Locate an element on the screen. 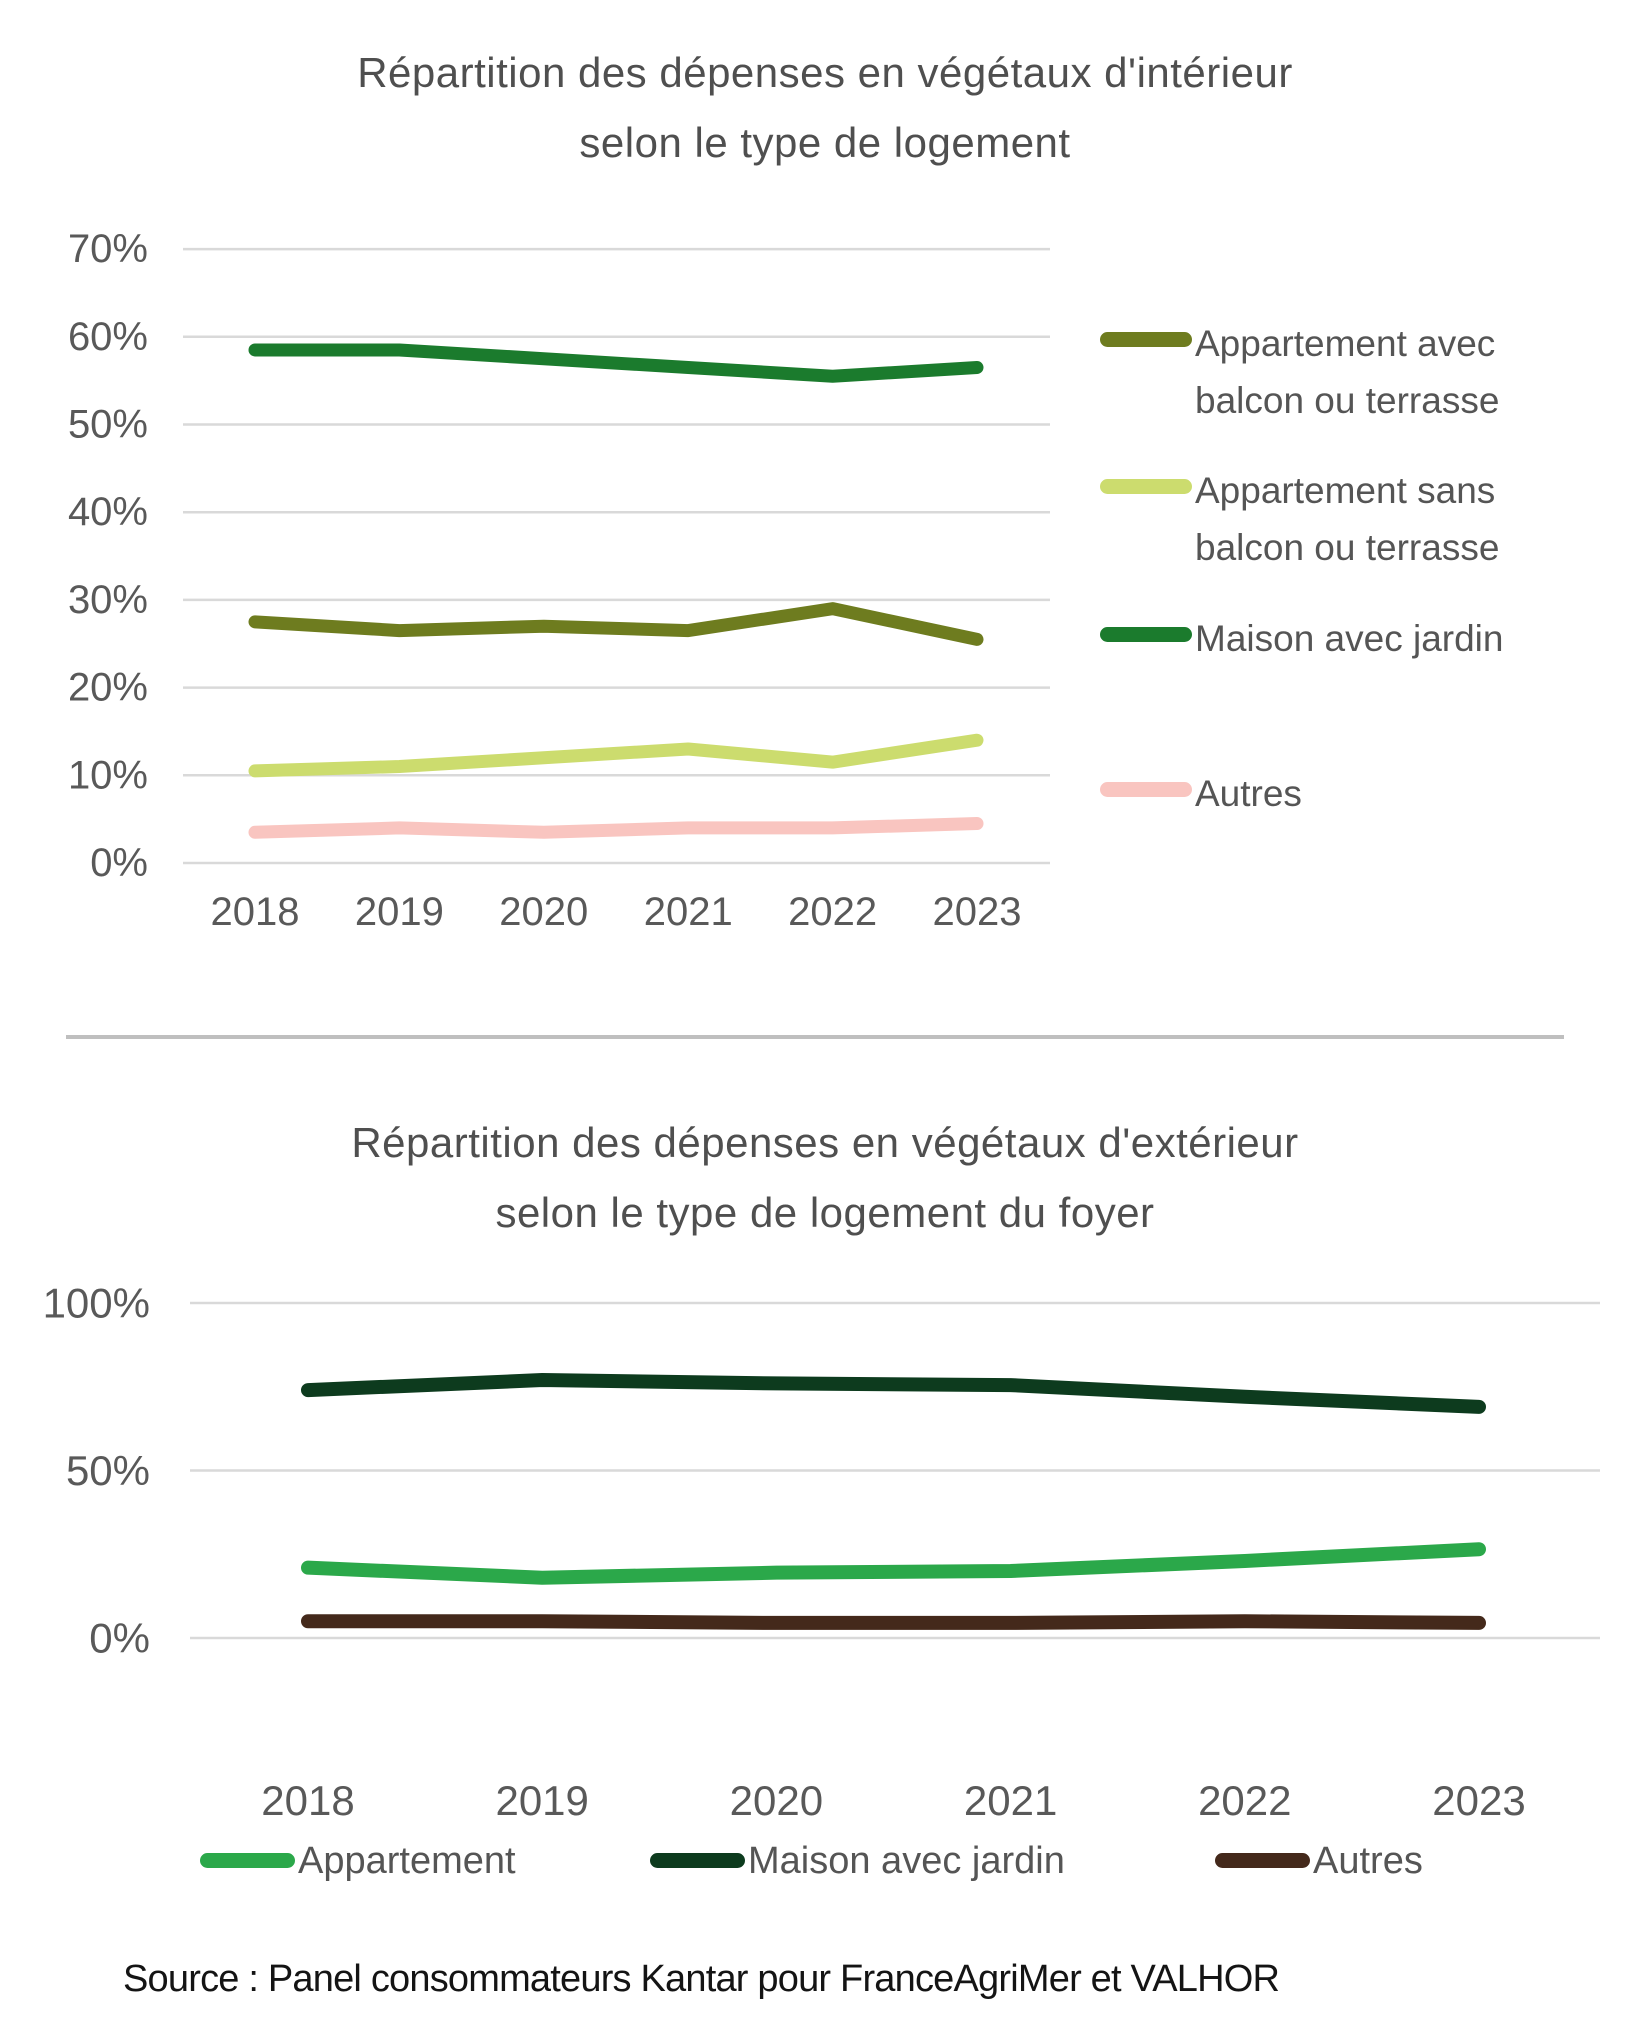 This screenshot has width=1650, height=2034. legend-item-appartement: Appartement is located at coordinates (358, 1861).